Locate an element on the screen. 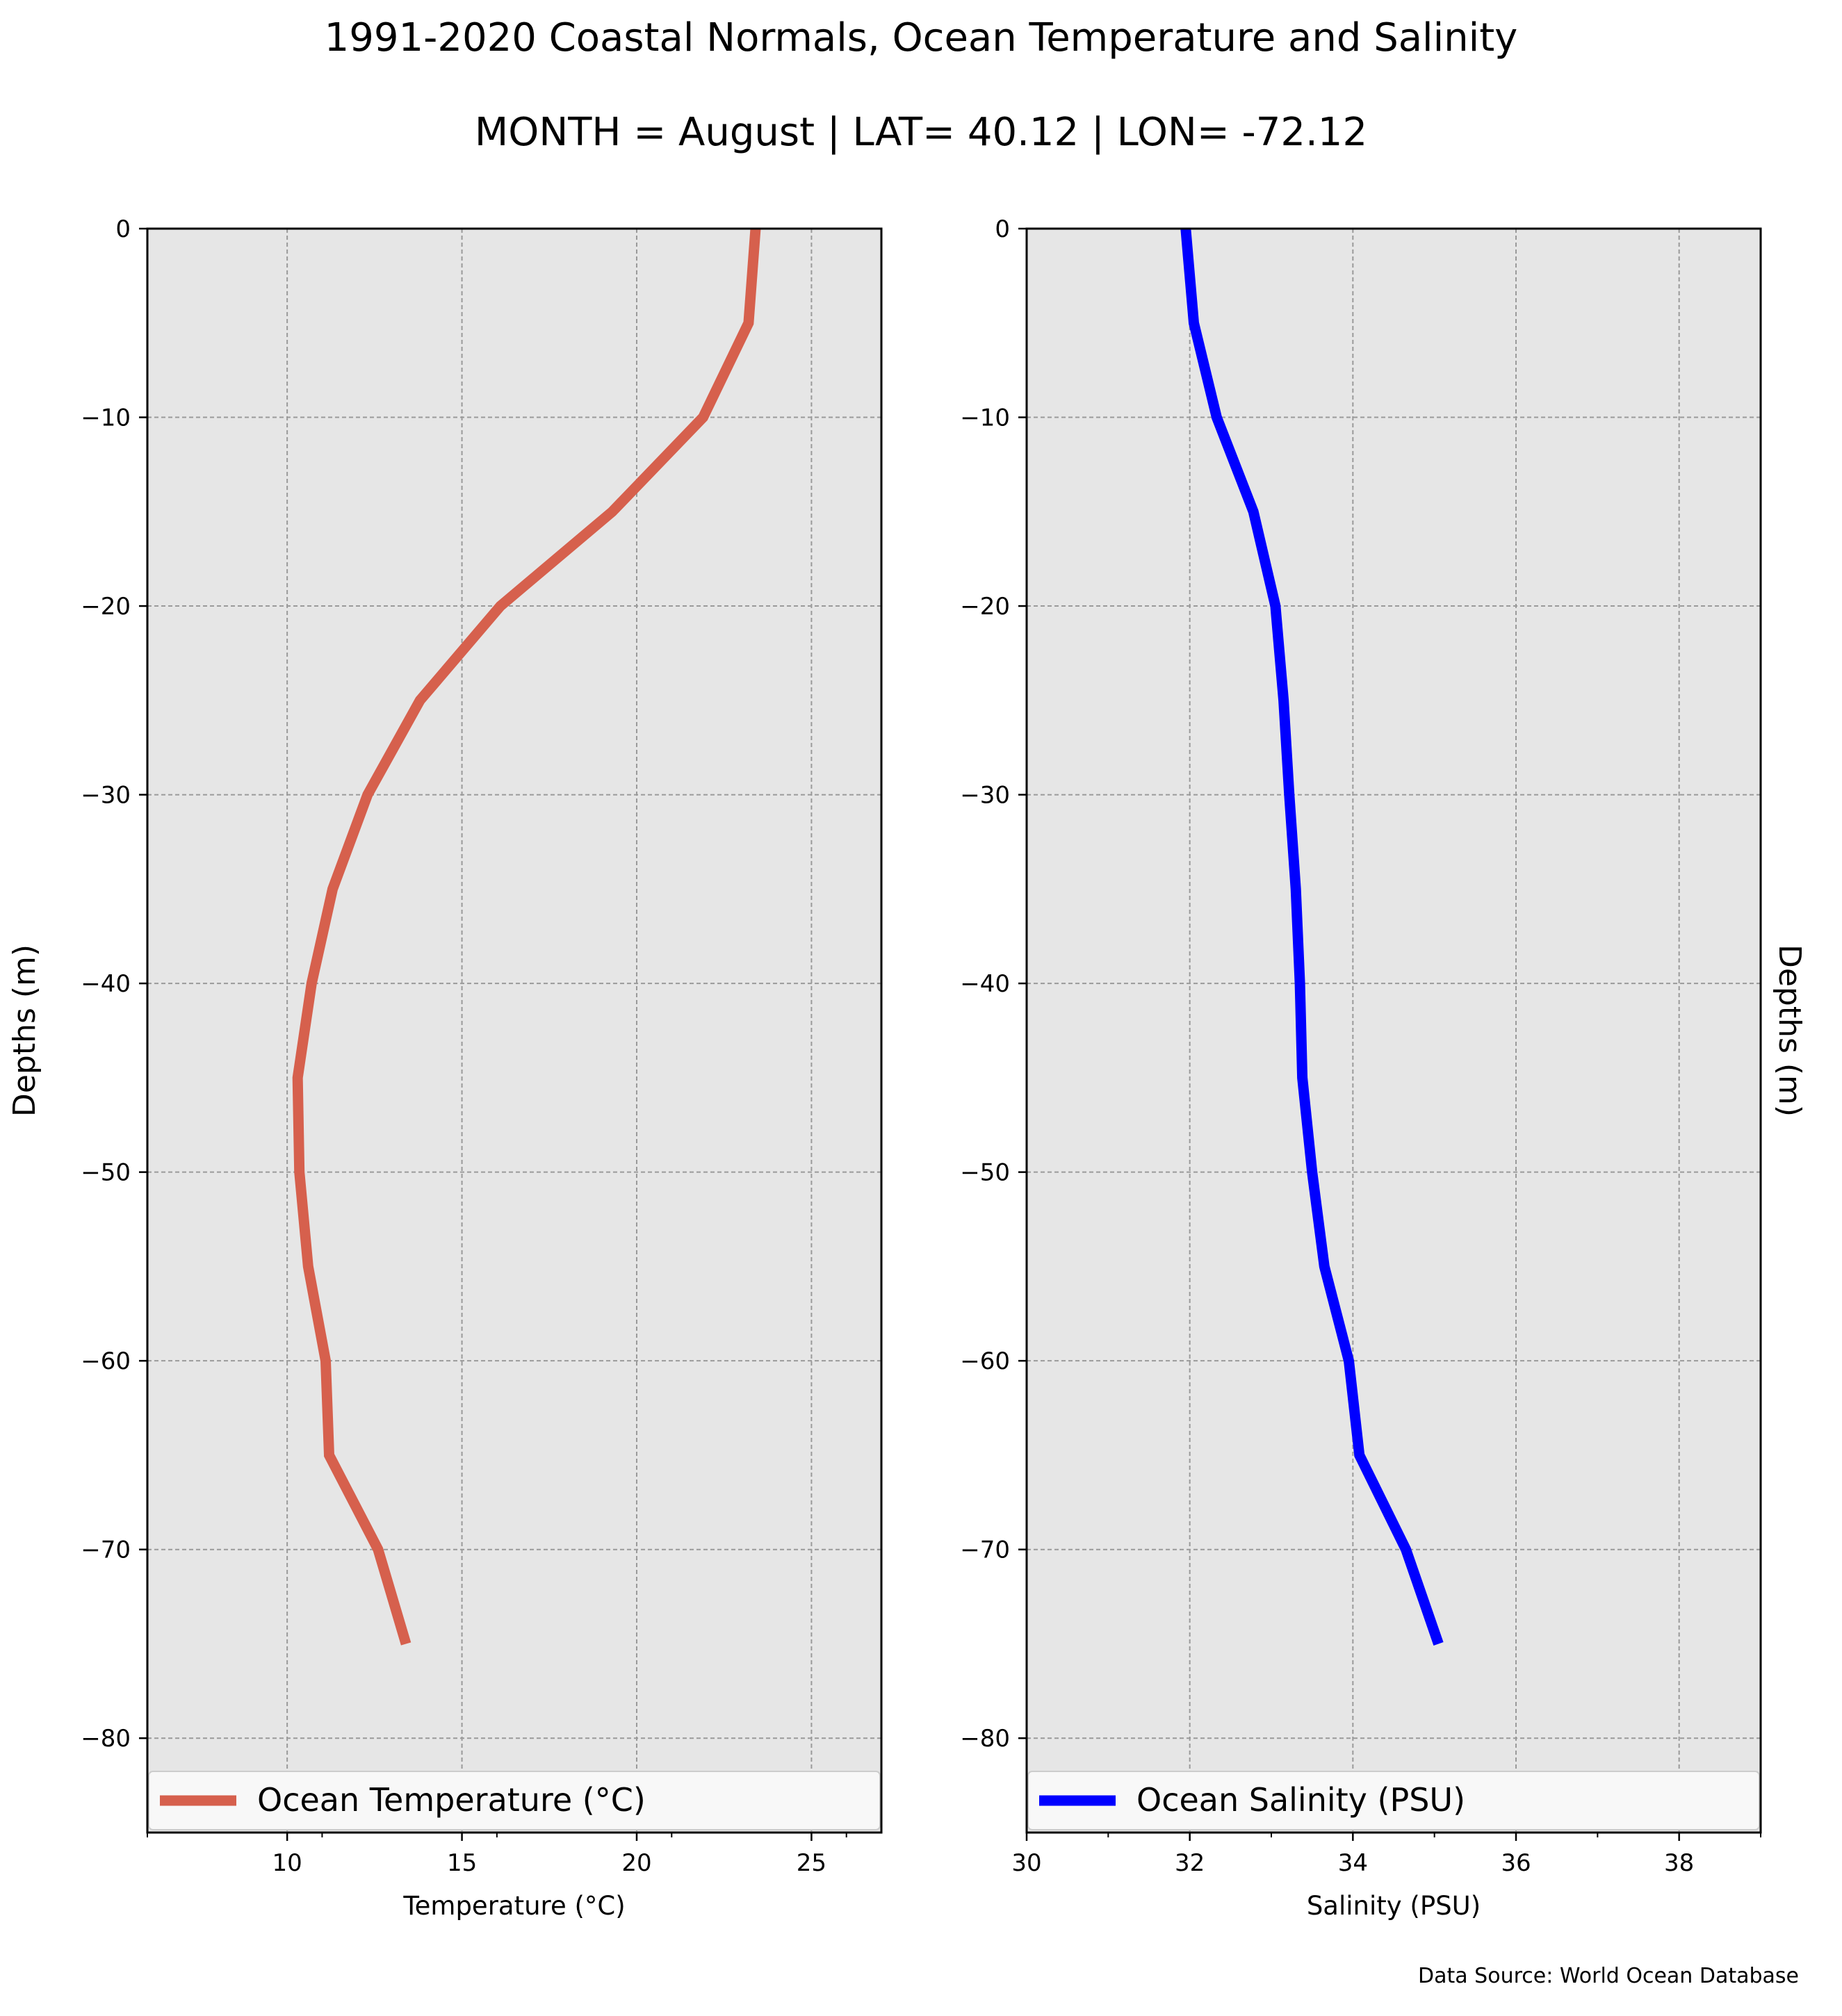  sal-xtick-label: 36 is located at coordinates (1516, 1863).